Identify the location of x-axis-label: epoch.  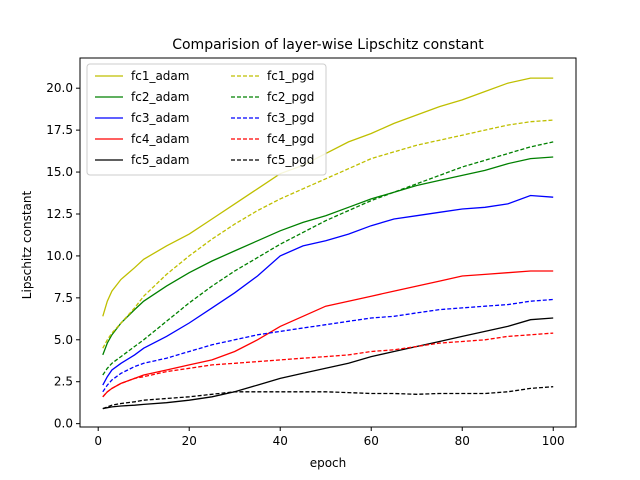
(328, 463).